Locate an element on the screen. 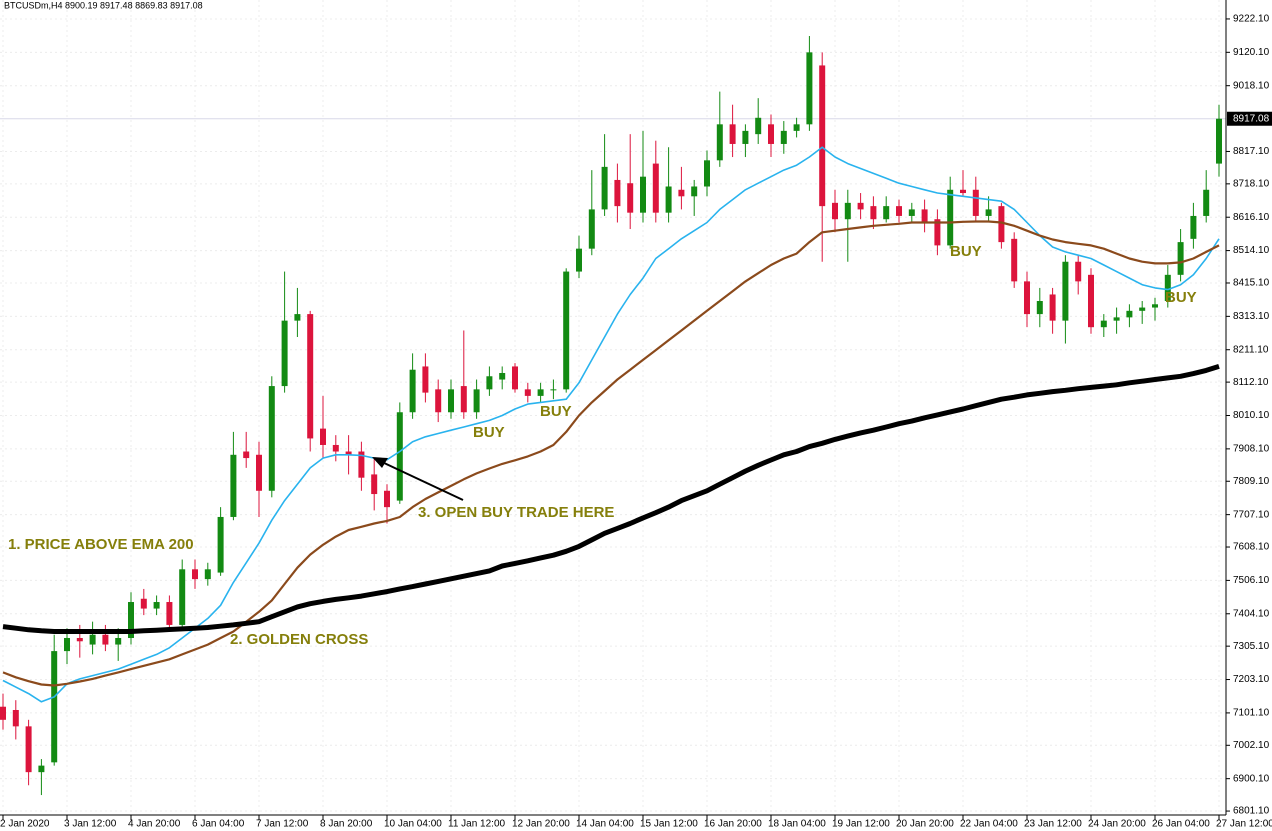  x-tick-label: 19 Jan 12:00 is located at coordinates (861, 824).